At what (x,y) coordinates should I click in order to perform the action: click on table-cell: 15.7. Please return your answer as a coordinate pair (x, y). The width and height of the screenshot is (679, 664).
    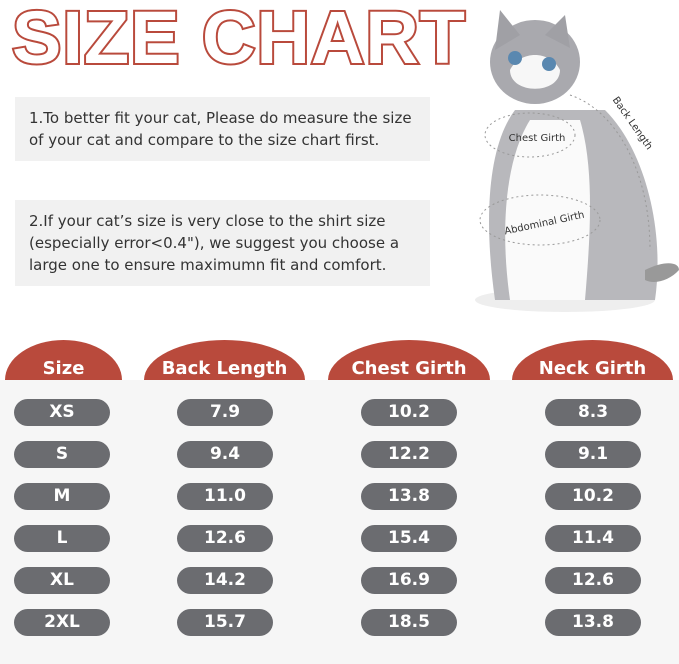
    Looking at the image, I should click on (225, 622).